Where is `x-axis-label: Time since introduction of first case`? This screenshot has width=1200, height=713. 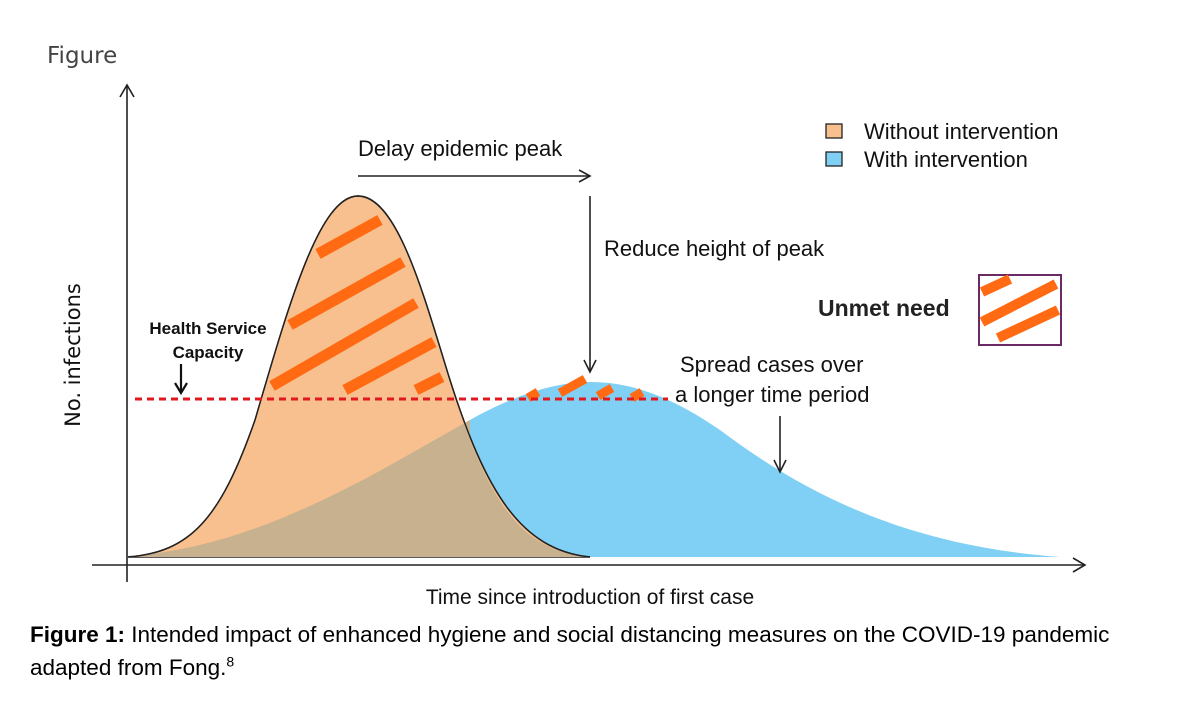
x-axis-label: Time since introduction of first case is located at coordinates (590, 597).